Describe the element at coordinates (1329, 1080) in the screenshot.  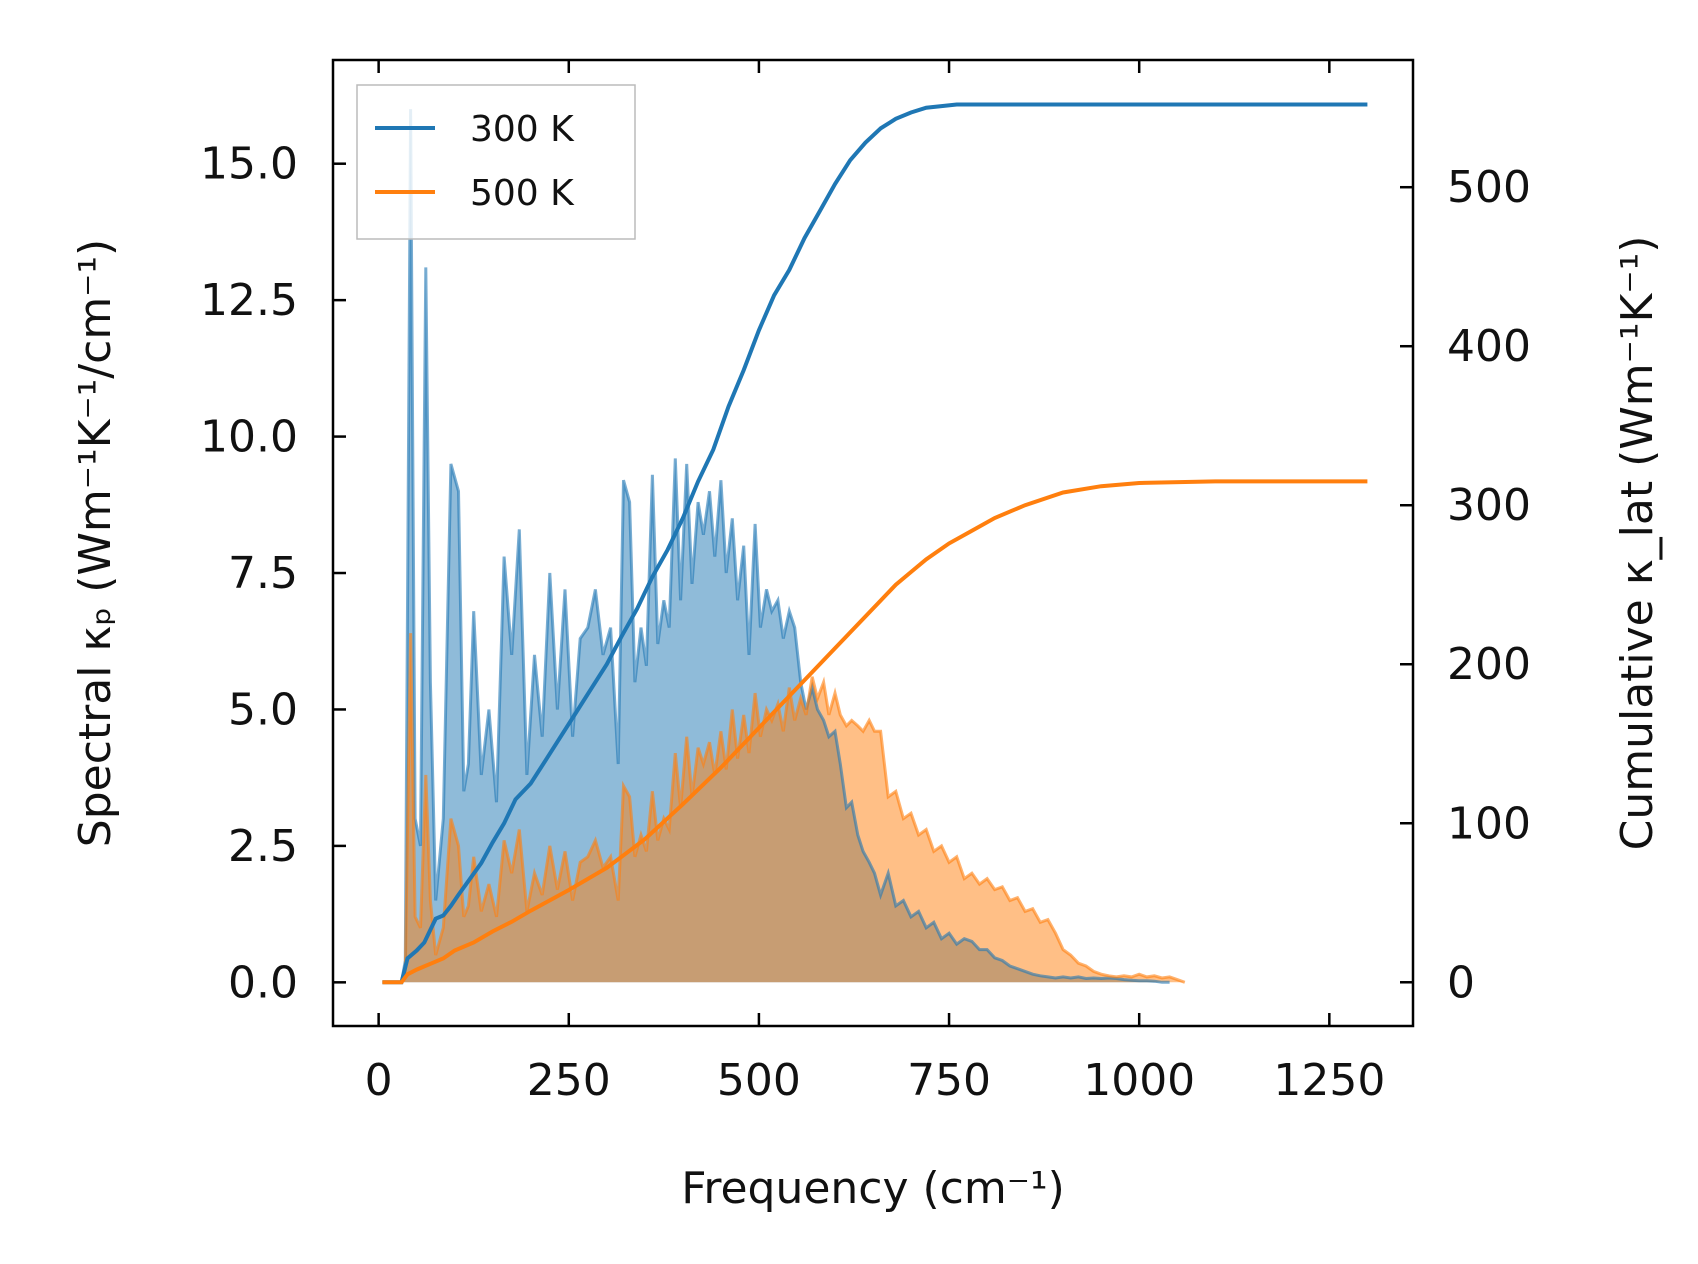
I see `x-tick-label: 1250` at that location.